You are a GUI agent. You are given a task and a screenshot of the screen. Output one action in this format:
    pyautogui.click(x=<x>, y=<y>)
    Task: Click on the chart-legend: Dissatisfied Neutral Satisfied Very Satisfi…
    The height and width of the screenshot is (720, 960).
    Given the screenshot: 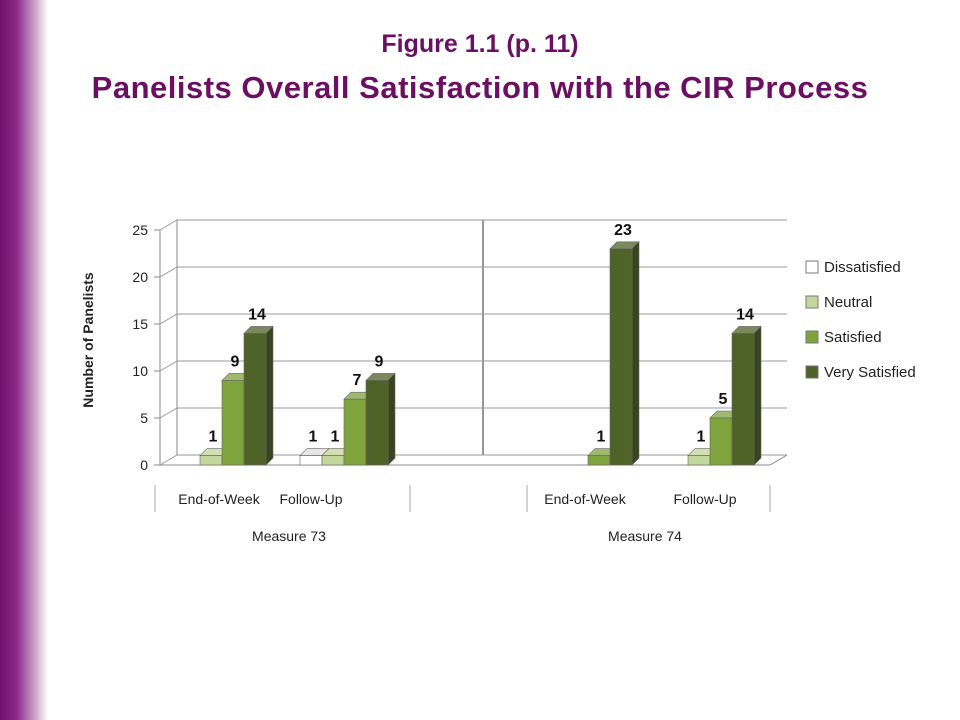 What is the action you would take?
    pyautogui.click(x=860, y=320)
    